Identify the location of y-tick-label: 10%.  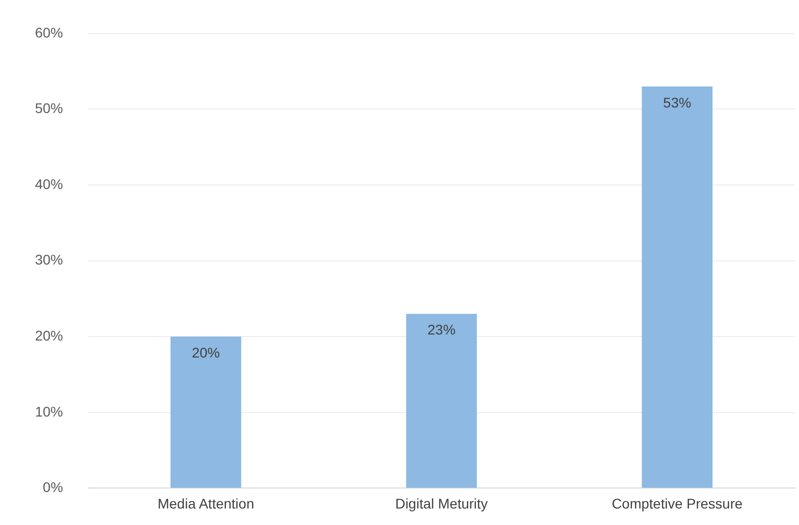
(49, 411).